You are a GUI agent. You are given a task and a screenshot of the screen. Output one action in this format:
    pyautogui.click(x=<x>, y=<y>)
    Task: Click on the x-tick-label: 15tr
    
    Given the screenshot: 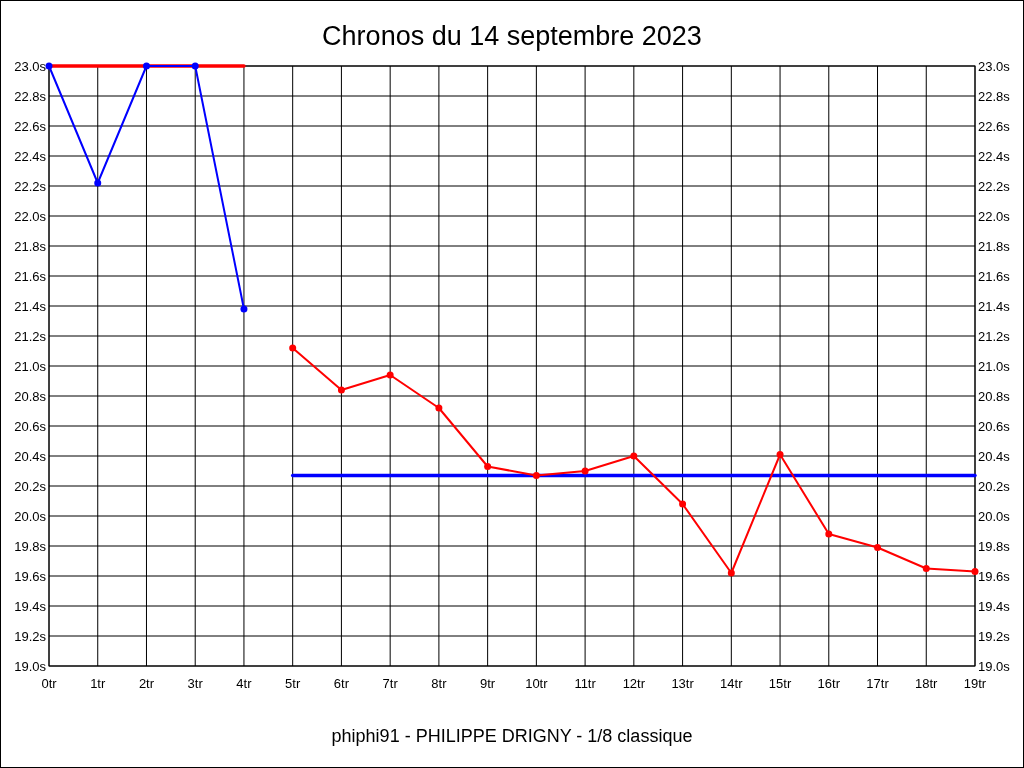 What is the action you would take?
    pyautogui.click(x=780, y=683)
    